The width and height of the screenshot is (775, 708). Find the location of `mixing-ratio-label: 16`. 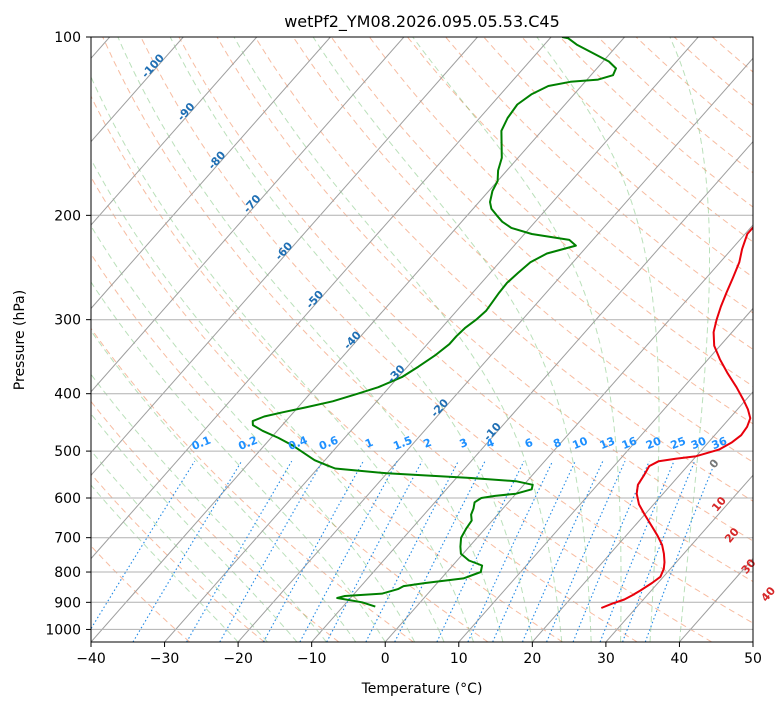

mixing-ratio-label: 16 is located at coordinates (629, 443).